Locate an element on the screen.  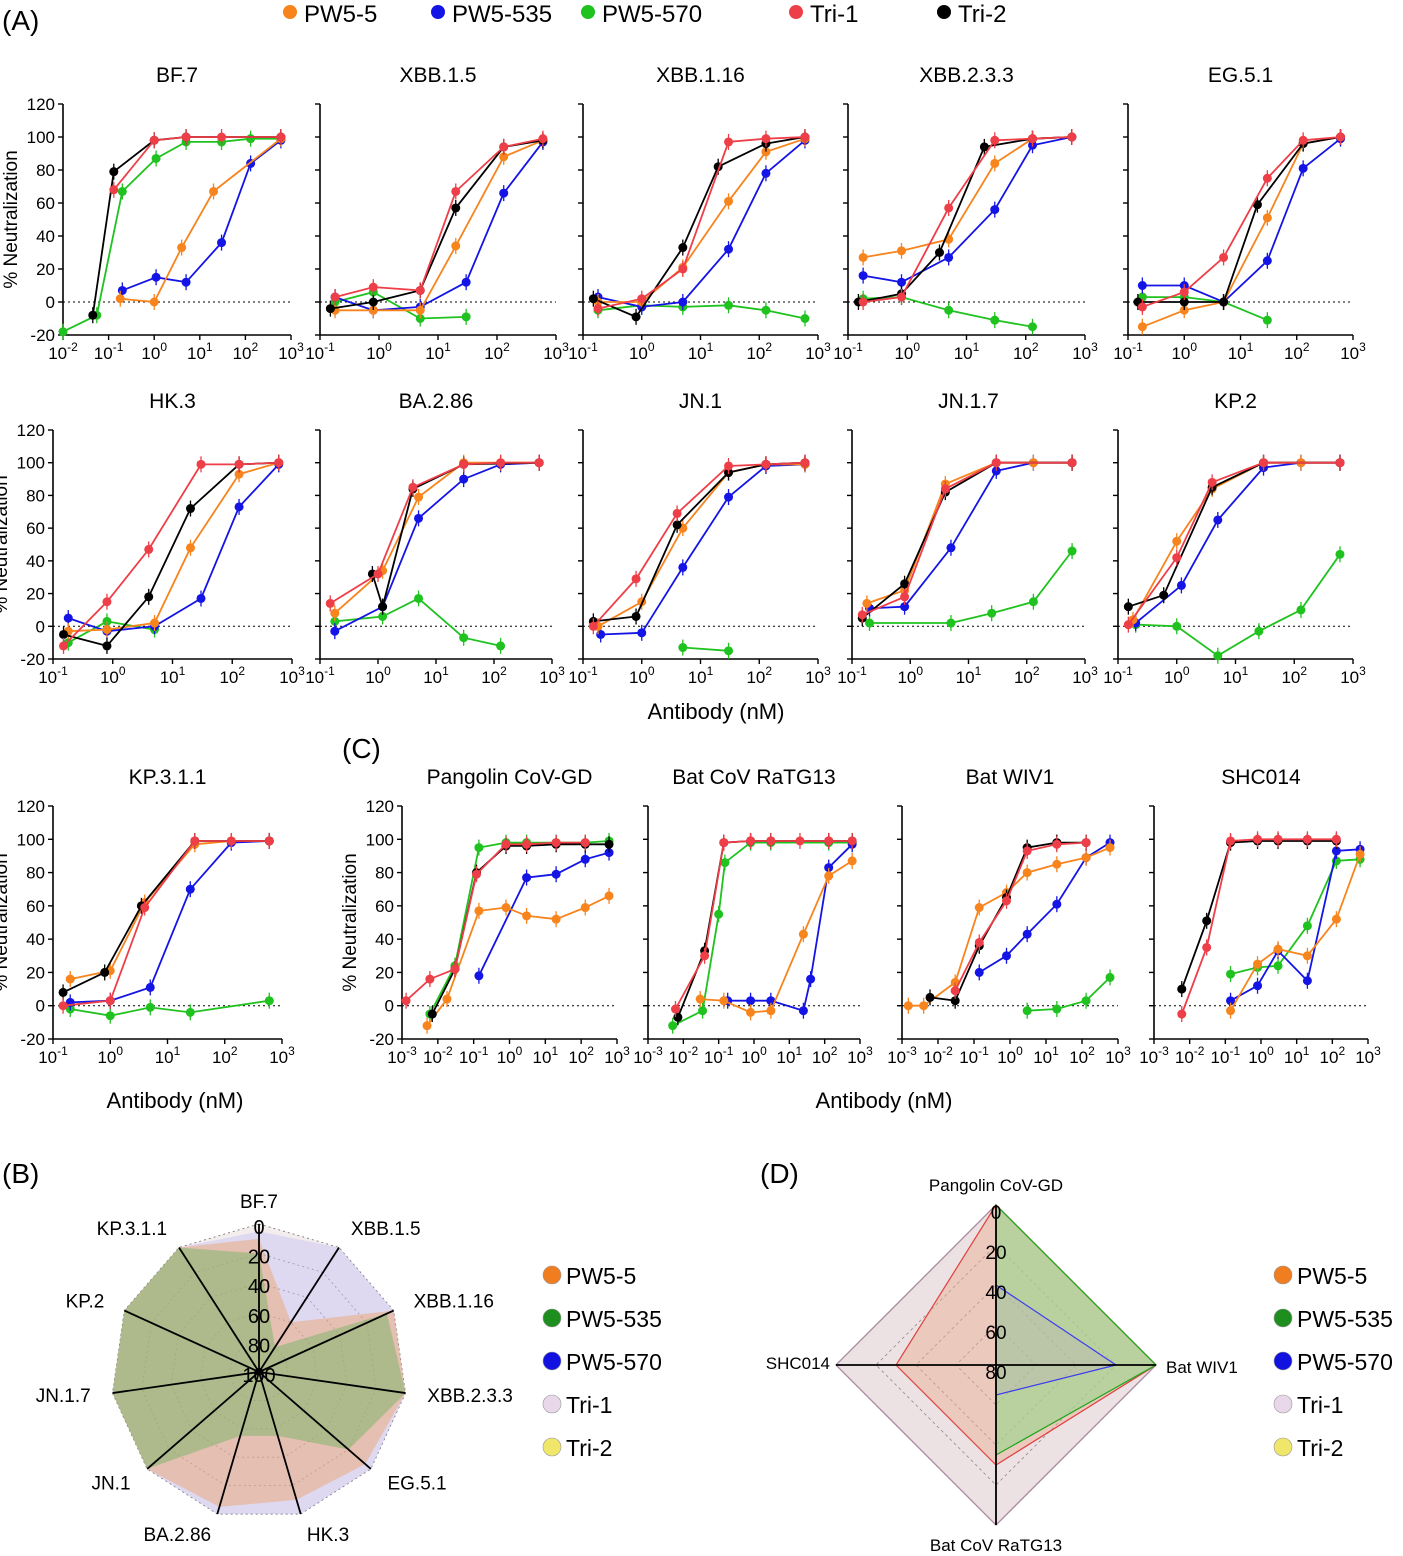
radar-axis-label: XBB.1.5 is located at coordinates (386, 1229).